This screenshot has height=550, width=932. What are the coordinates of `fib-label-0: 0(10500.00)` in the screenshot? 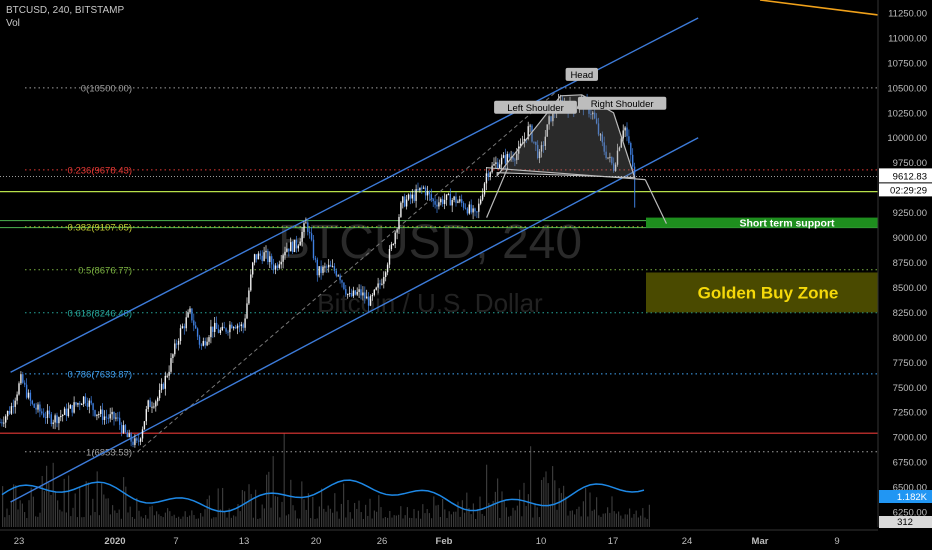 It's located at (106, 88).